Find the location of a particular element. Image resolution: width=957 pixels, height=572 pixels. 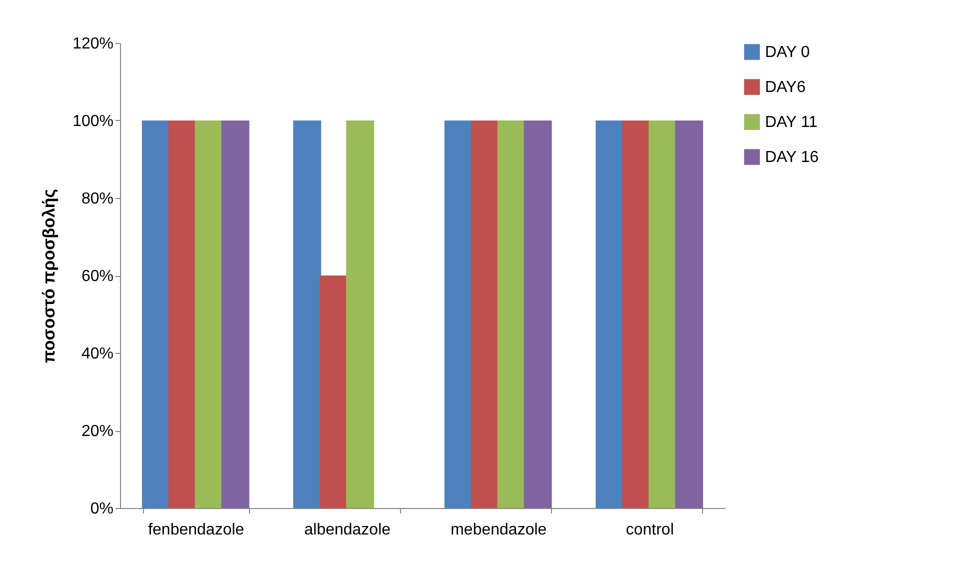

y-tick-label: 120% is located at coordinates (93, 44).